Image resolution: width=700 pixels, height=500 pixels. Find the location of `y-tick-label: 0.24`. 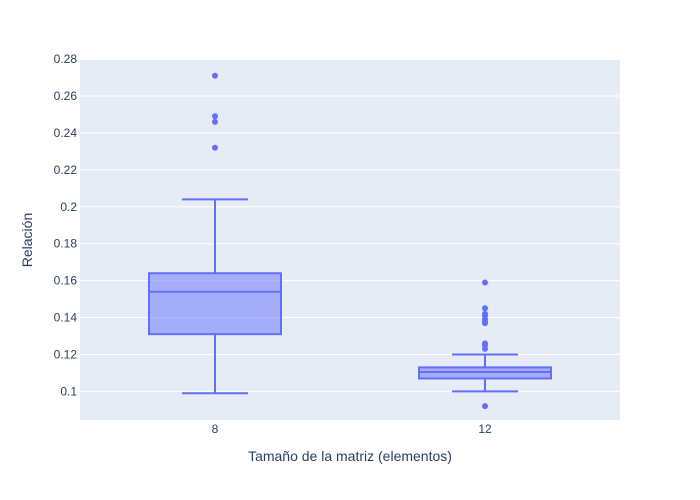

y-tick-label: 0.24 is located at coordinates (66, 133).